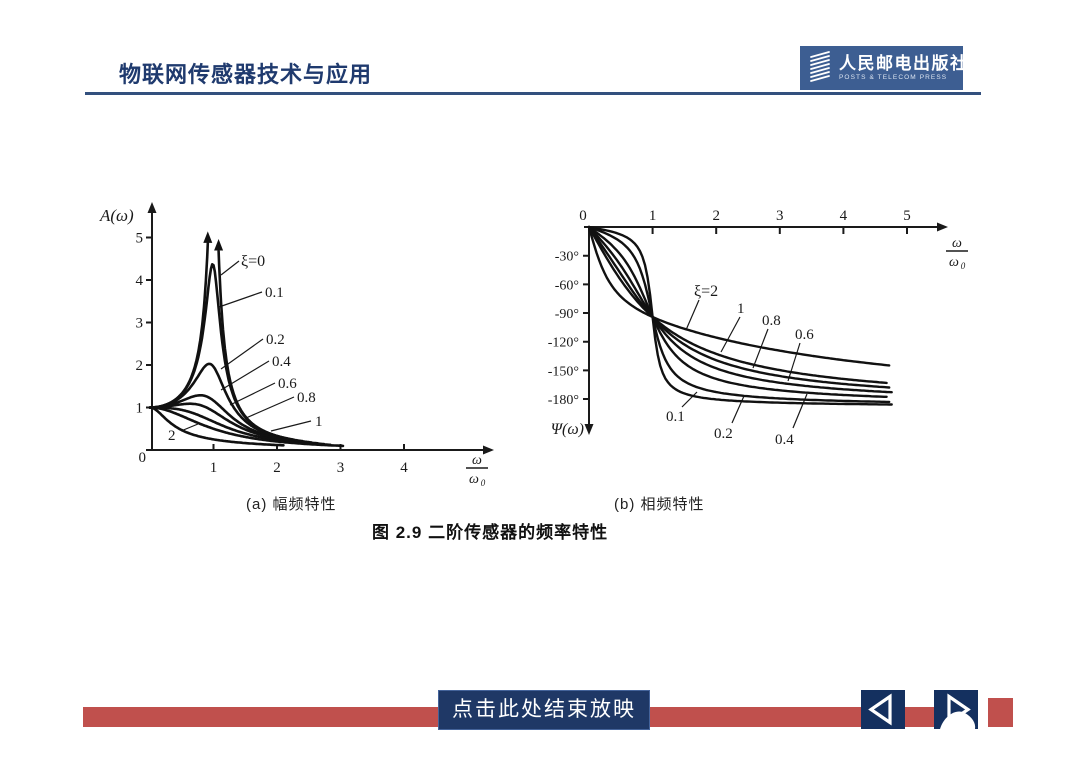  I want to click on arrow-left-icon, so click(880, 709).